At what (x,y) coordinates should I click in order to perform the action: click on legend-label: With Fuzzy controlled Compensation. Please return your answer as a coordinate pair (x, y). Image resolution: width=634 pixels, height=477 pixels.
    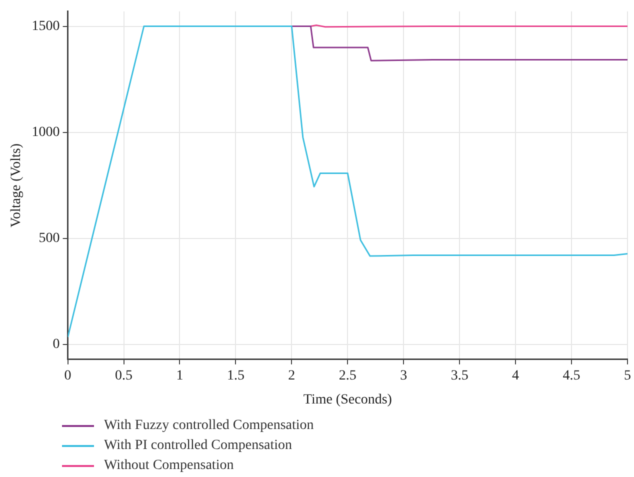
    Looking at the image, I should click on (209, 426).